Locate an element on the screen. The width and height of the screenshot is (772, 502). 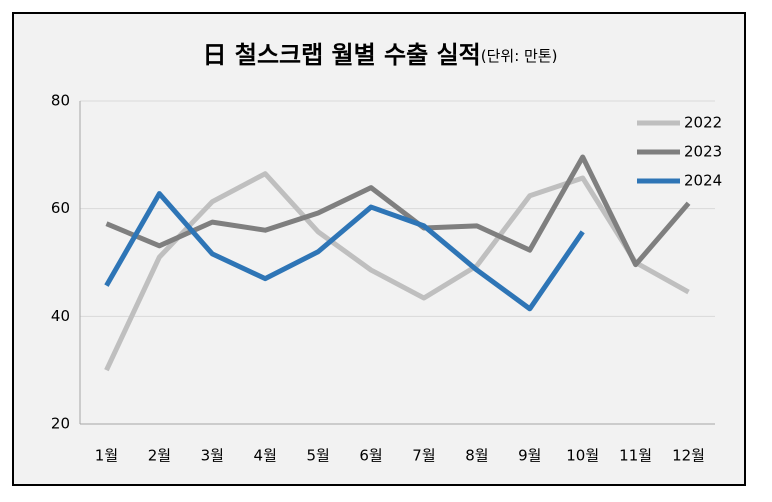
legend-label: 2022 is located at coordinates (703, 123).